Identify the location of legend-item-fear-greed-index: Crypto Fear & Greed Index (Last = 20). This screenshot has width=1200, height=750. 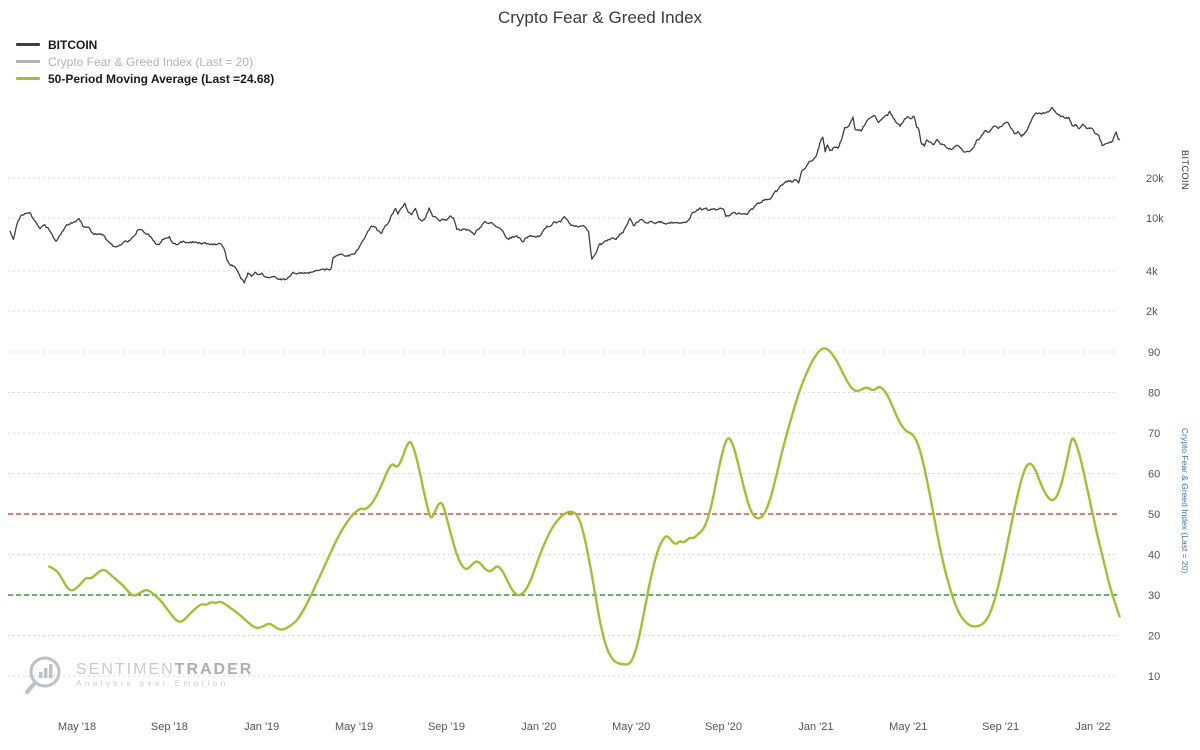
(145, 61).